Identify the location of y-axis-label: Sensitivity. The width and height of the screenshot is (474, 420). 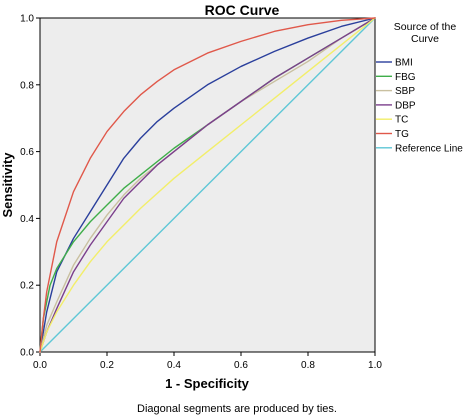
(7, 185).